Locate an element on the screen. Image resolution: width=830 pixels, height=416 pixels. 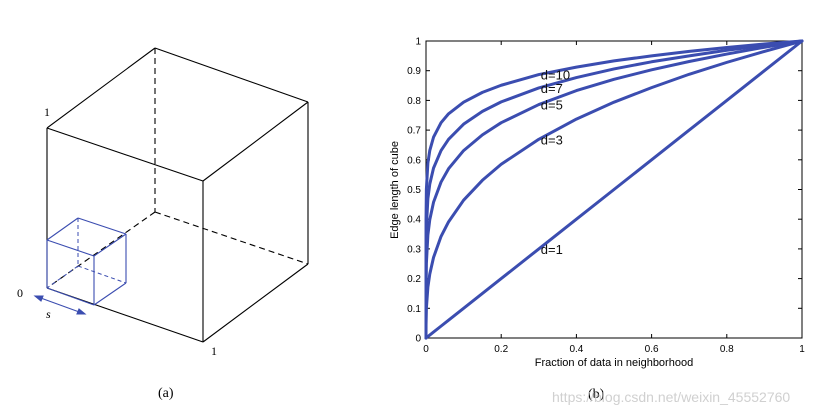
series-label-layer: d=10d=7 d=5 d=3 d=1 is located at coordinates (555, 162).